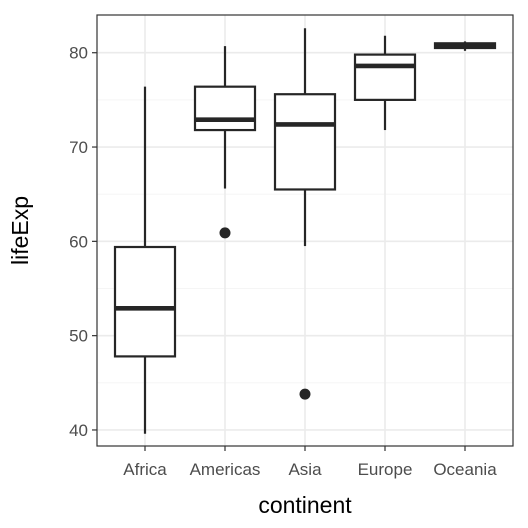 The height and width of the screenshot is (528, 528). Describe the element at coordinates (78, 147) in the screenshot. I see `y-tick-label: 70` at that location.